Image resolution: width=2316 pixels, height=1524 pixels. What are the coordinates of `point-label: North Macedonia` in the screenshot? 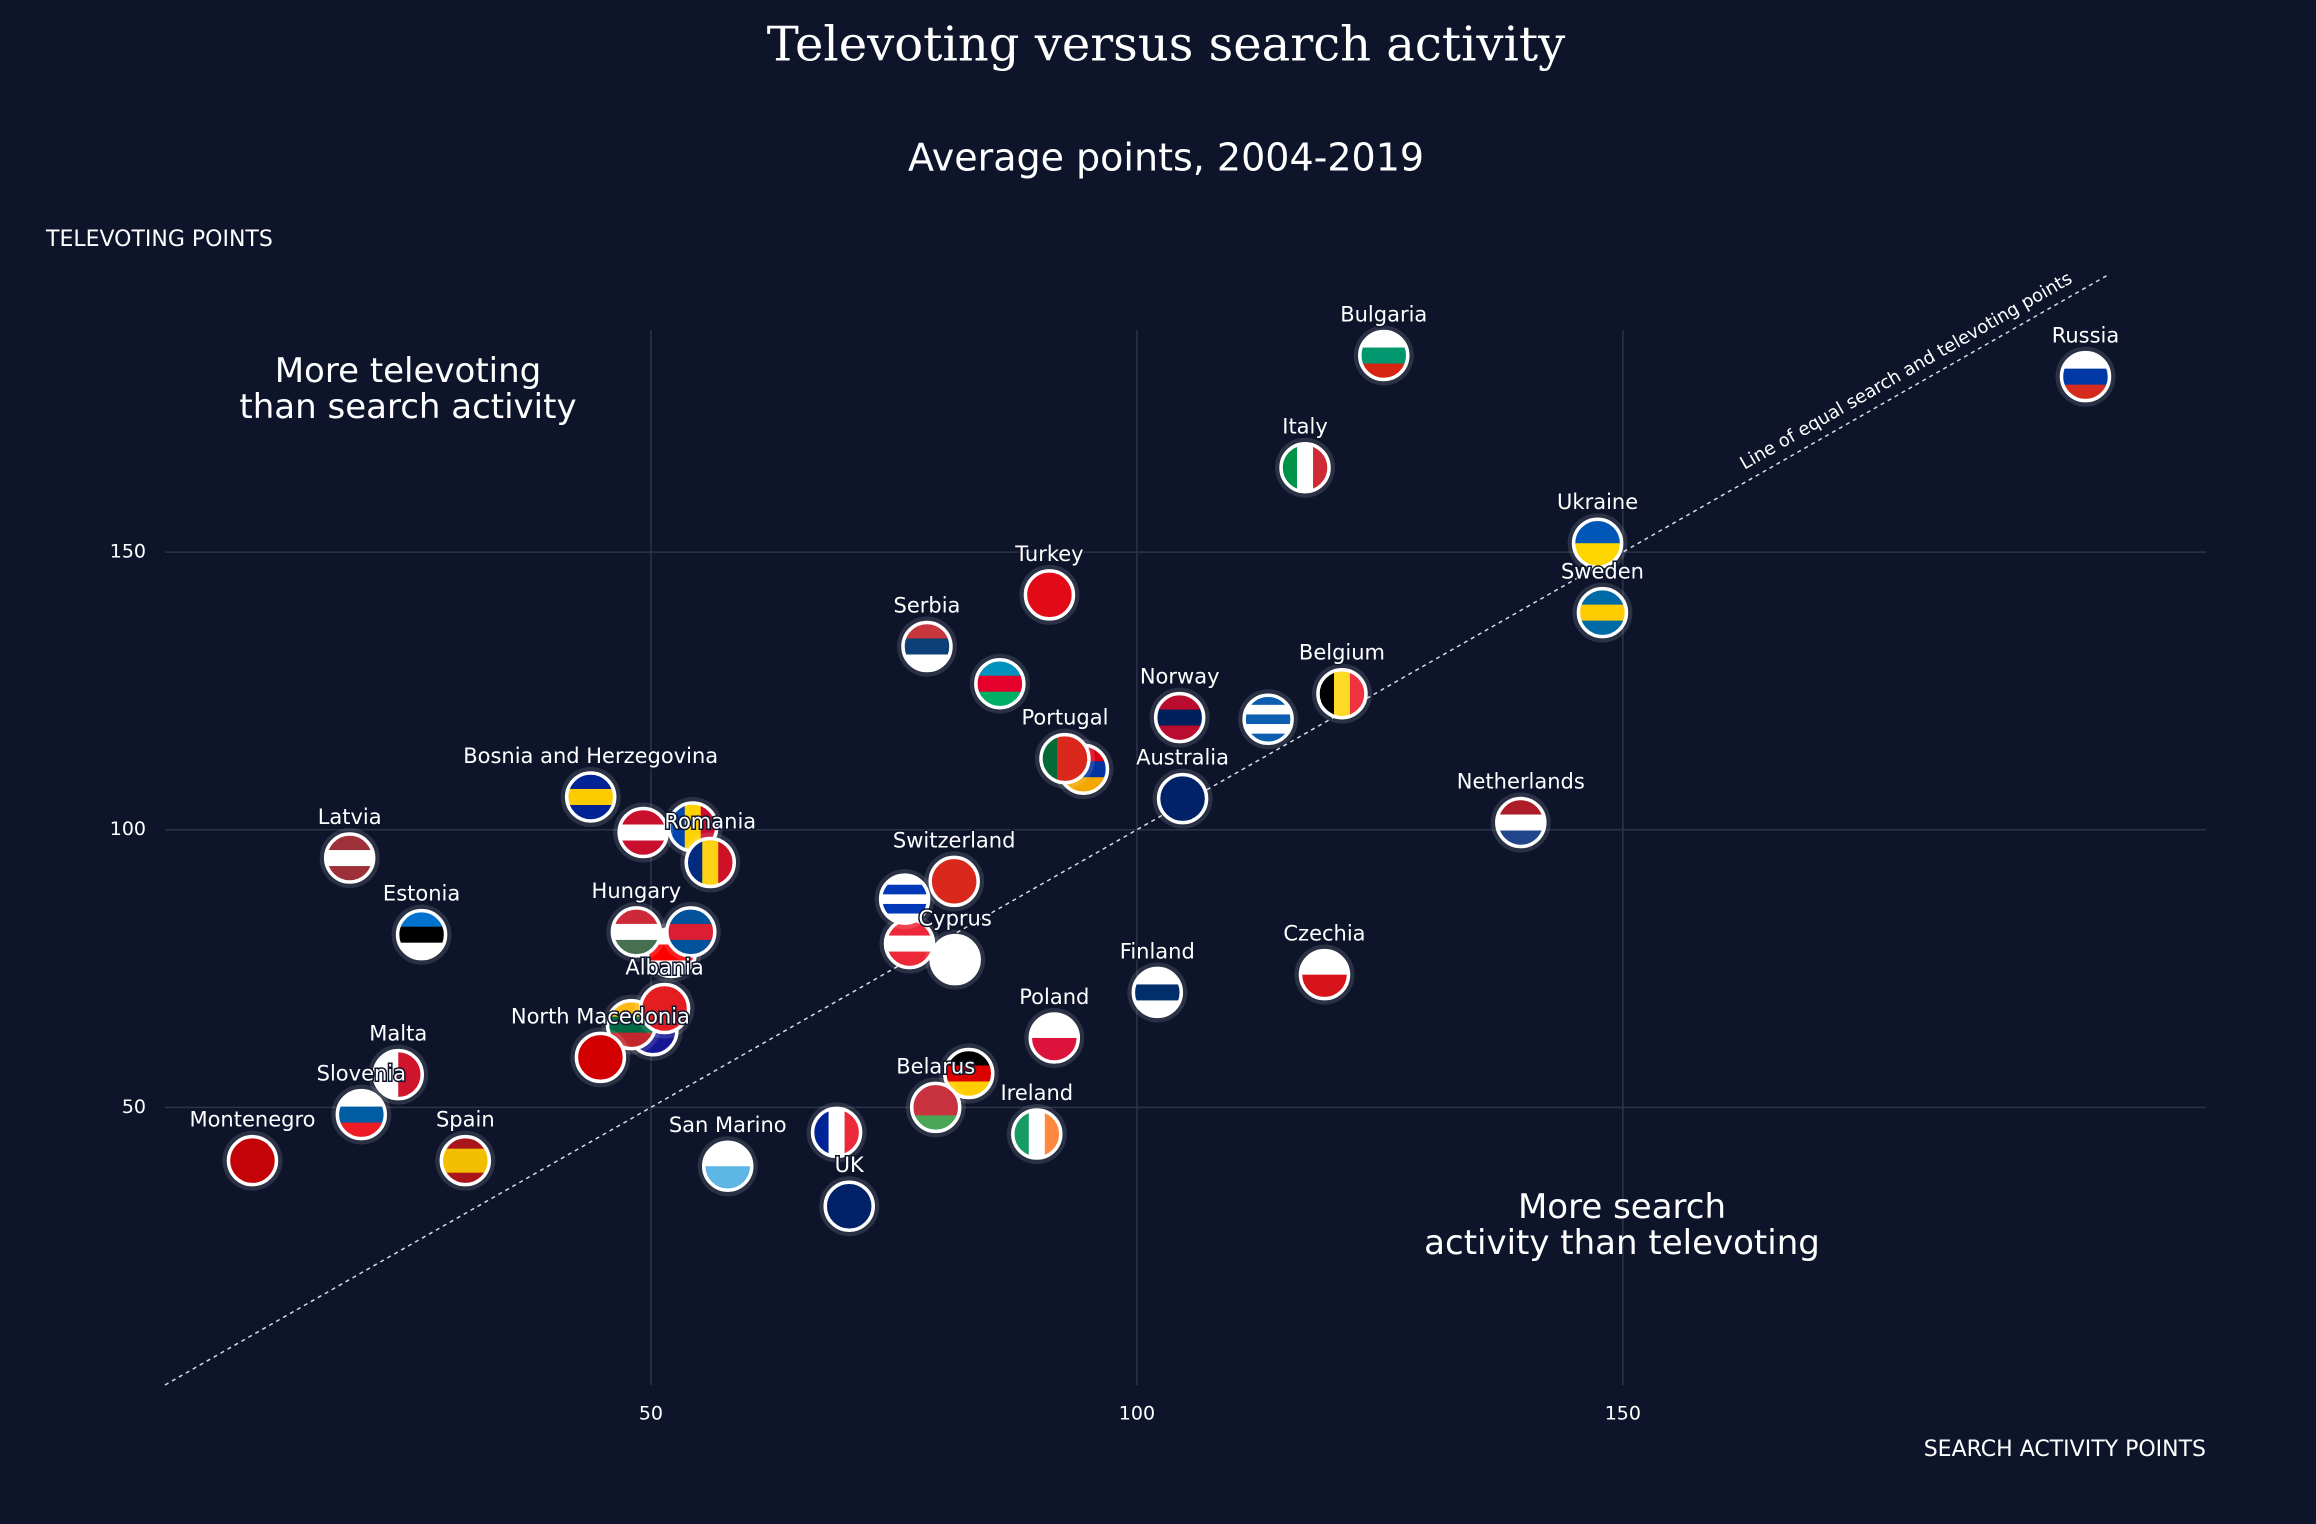 It's located at (600, 1016).